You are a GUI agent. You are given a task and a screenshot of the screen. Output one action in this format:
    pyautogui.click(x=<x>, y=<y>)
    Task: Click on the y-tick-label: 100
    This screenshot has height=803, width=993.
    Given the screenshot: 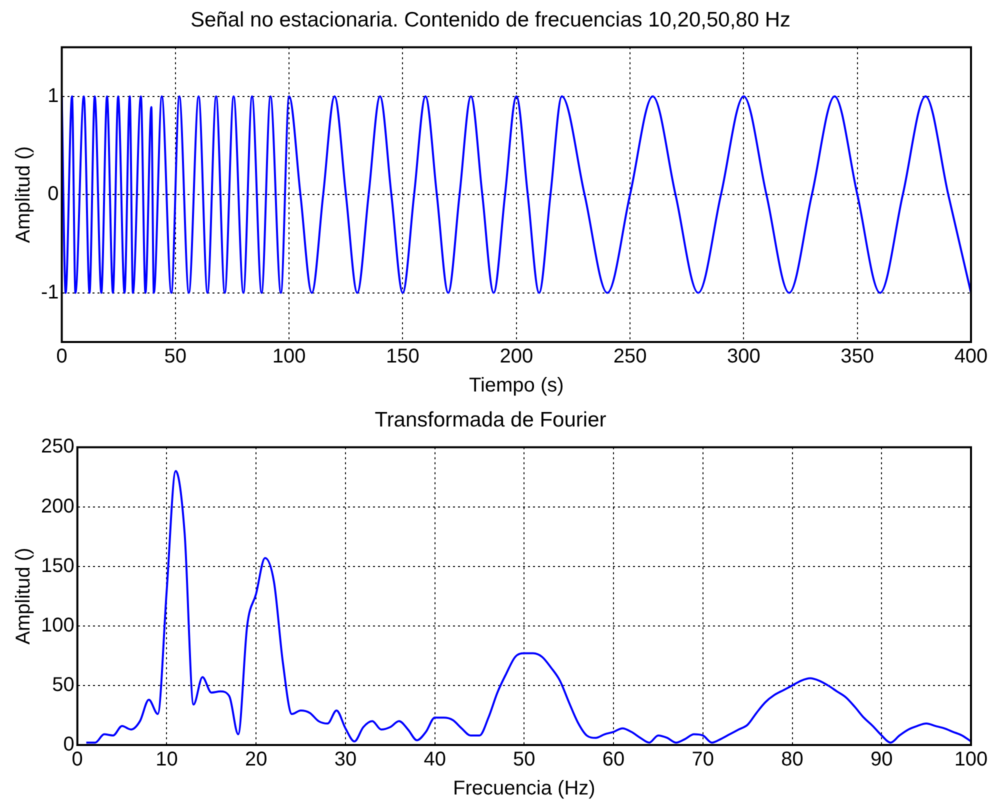 What is the action you would take?
    pyautogui.click(x=57, y=625)
    